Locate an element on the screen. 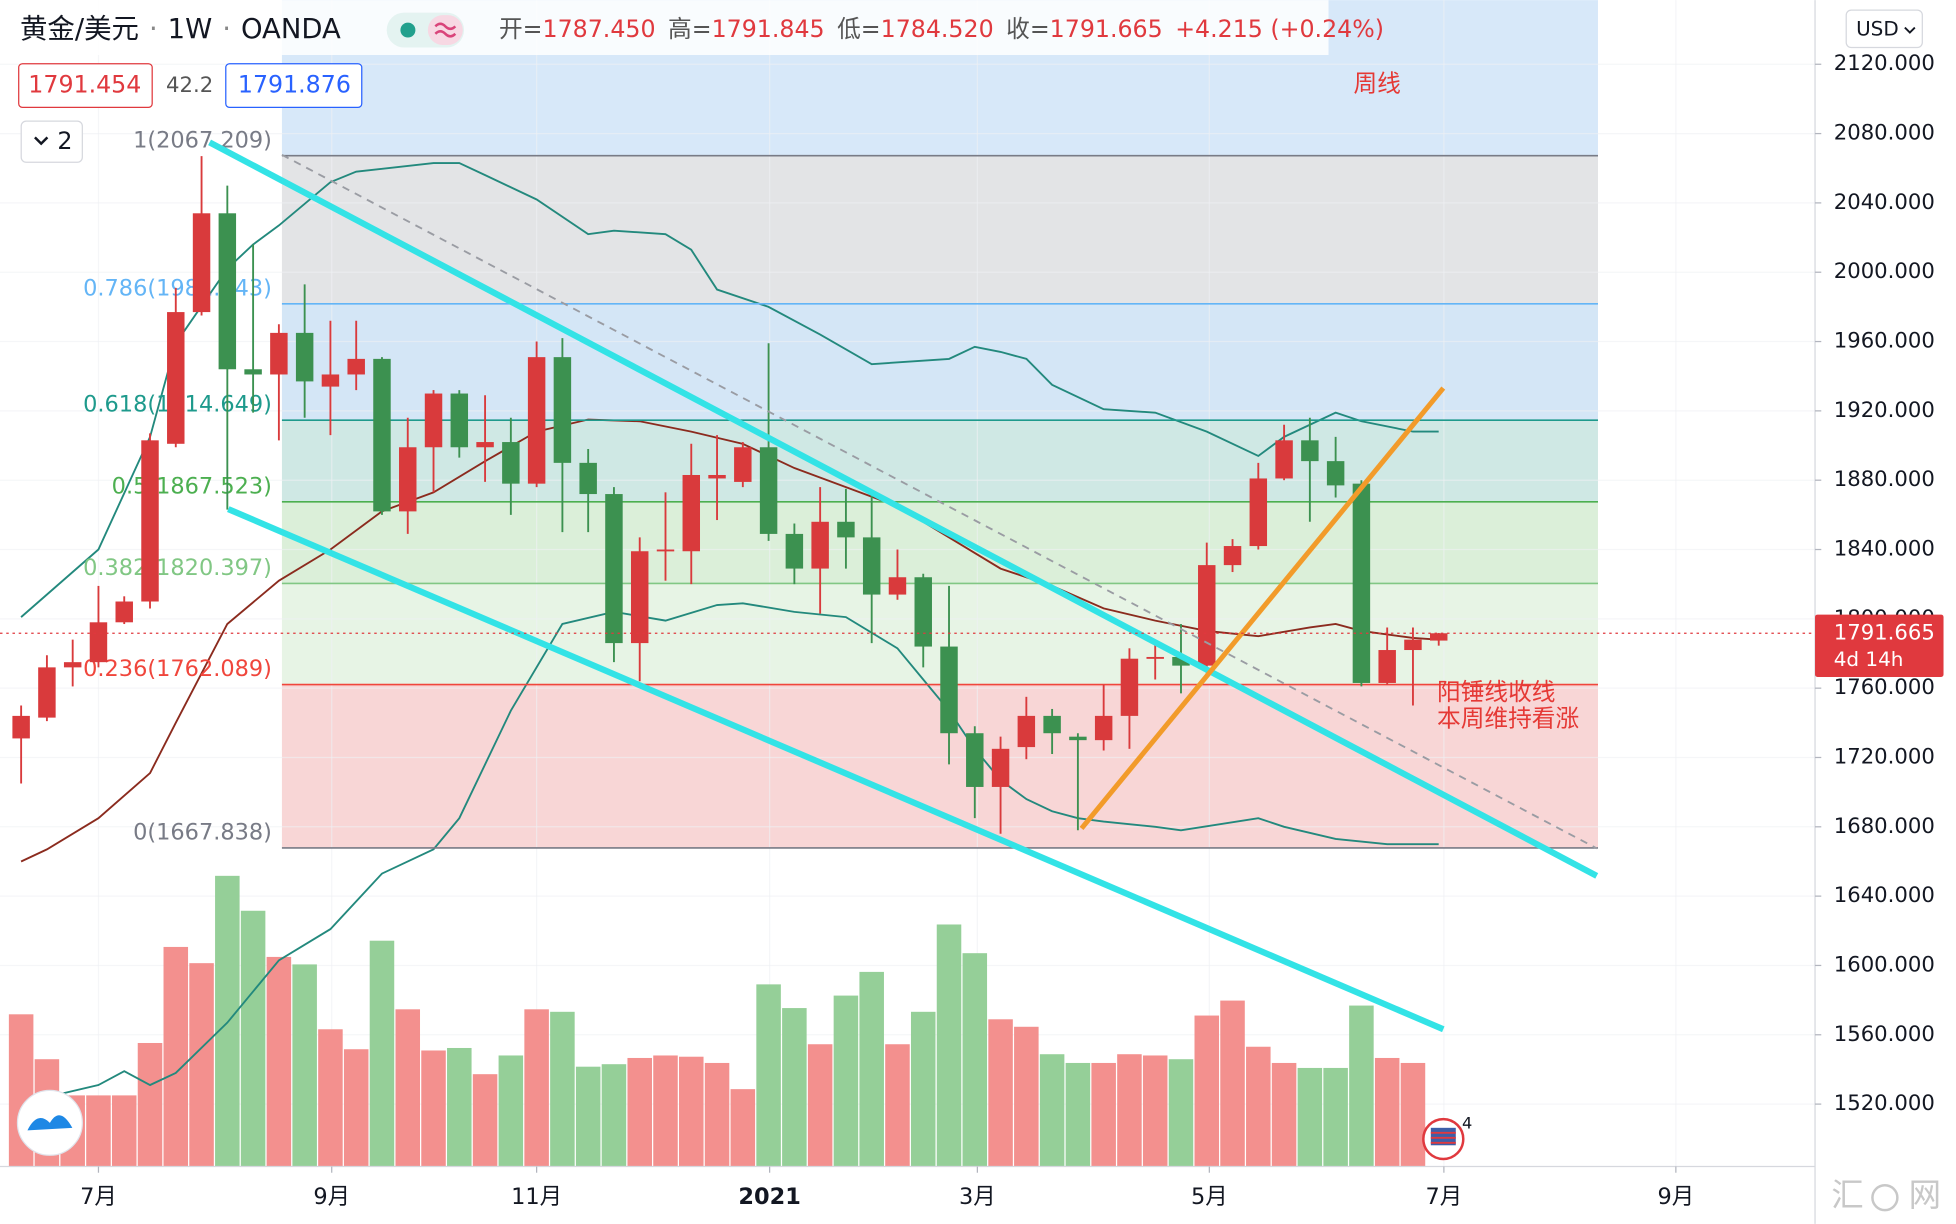 This screenshot has width=1956, height=1224. collapse-count: 2 is located at coordinates (64, 141).